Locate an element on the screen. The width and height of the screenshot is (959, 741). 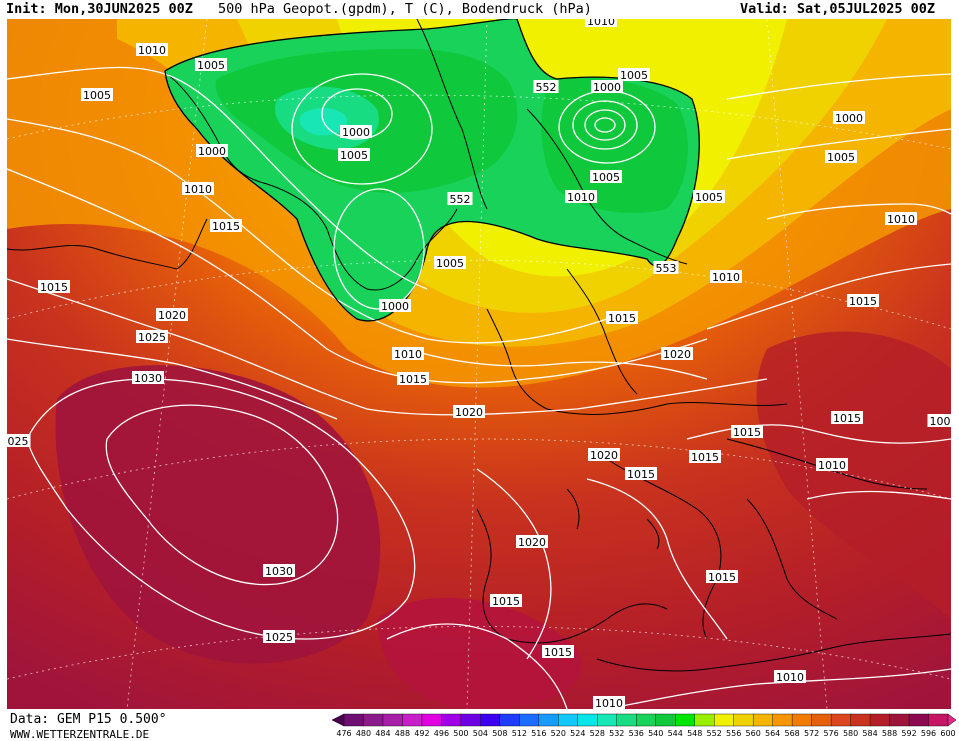
data-source: Data: GEM P15 0.500° is located at coordinates (88, 719).